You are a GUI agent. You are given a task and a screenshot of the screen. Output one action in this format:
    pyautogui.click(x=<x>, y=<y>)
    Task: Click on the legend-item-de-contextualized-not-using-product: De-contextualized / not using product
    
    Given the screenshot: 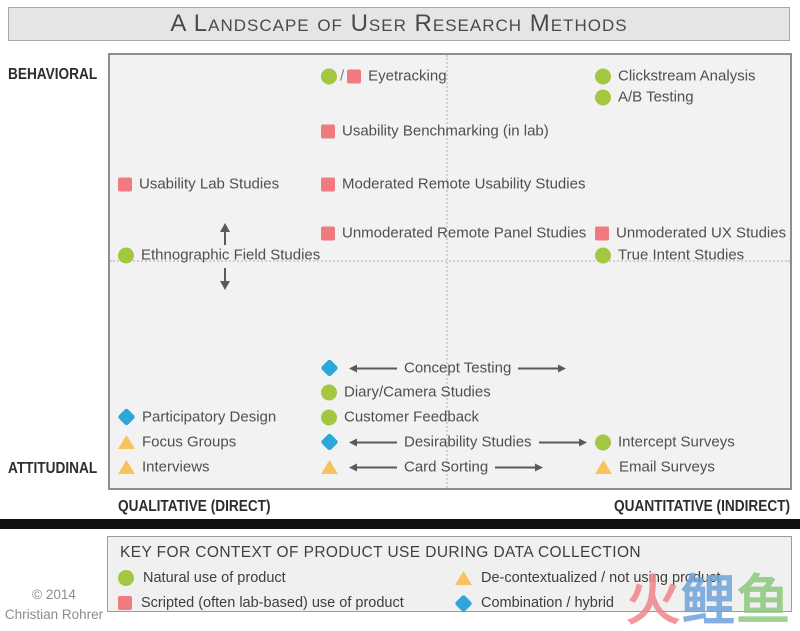 What is the action you would take?
    pyautogui.click(x=587, y=578)
    